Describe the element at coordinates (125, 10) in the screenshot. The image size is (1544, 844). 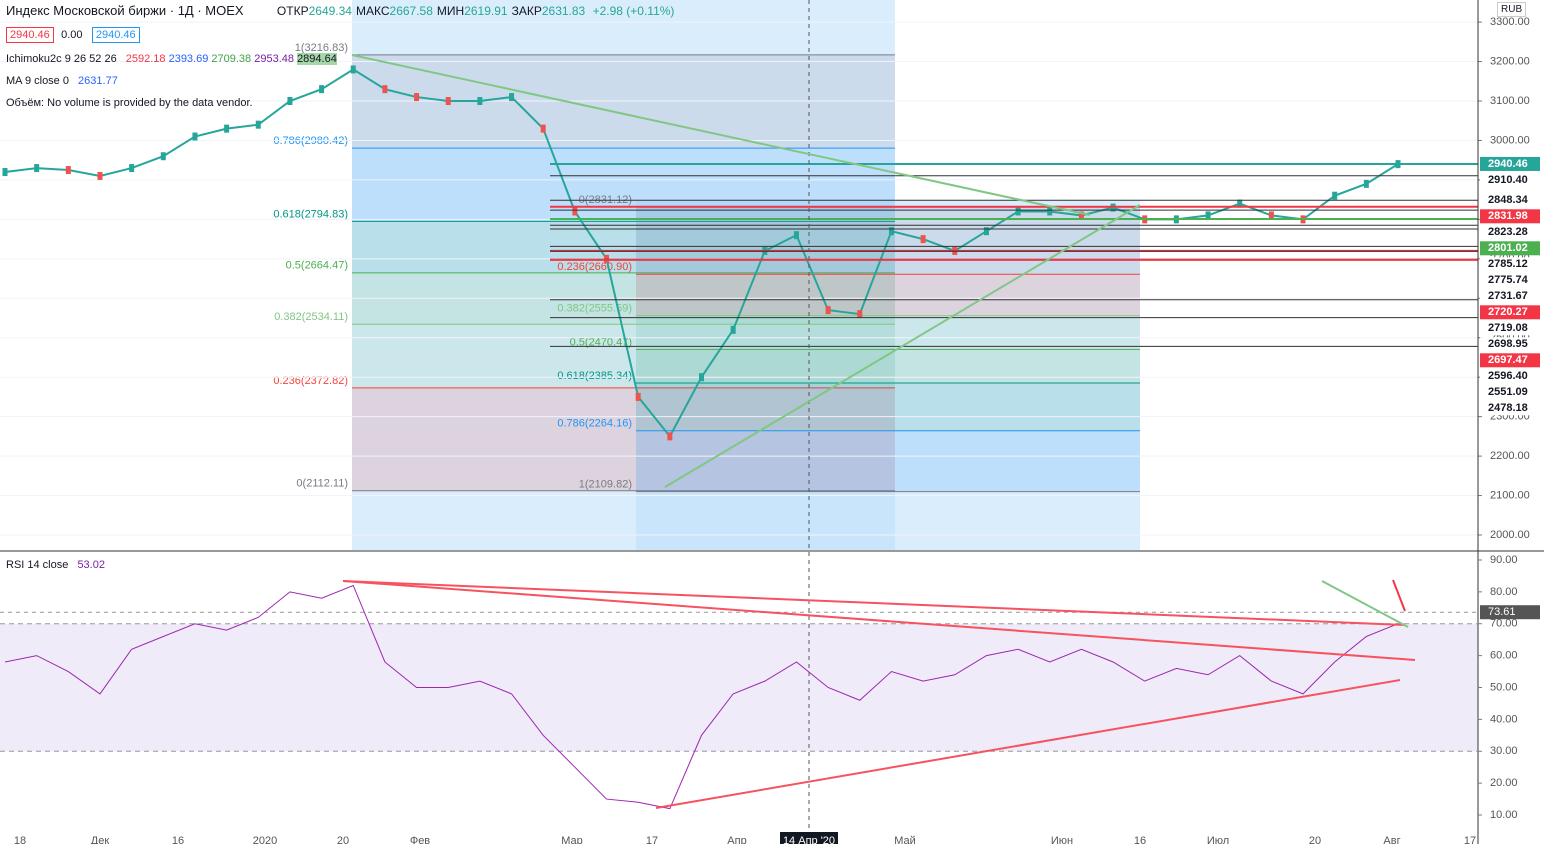
I see `title: Индекс Московской биржи · 1Д · MOEX` at that location.